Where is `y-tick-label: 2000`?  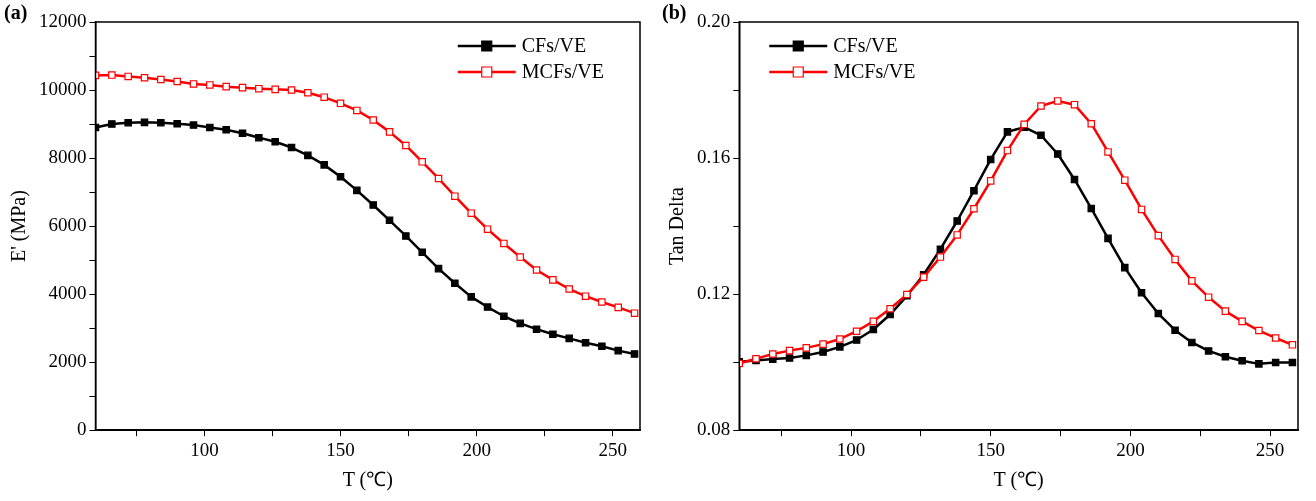
y-tick-label: 2000 is located at coordinates (67, 361).